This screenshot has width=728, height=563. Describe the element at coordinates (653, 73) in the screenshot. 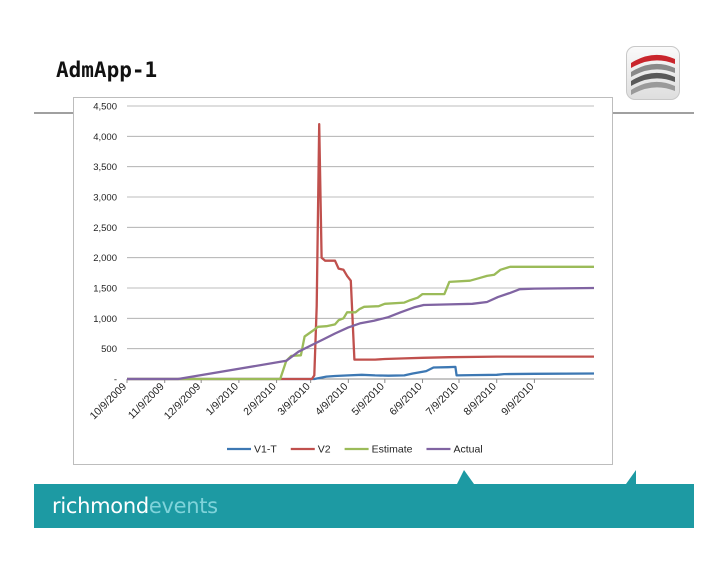

I see `richmond-logo-icon` at that location.